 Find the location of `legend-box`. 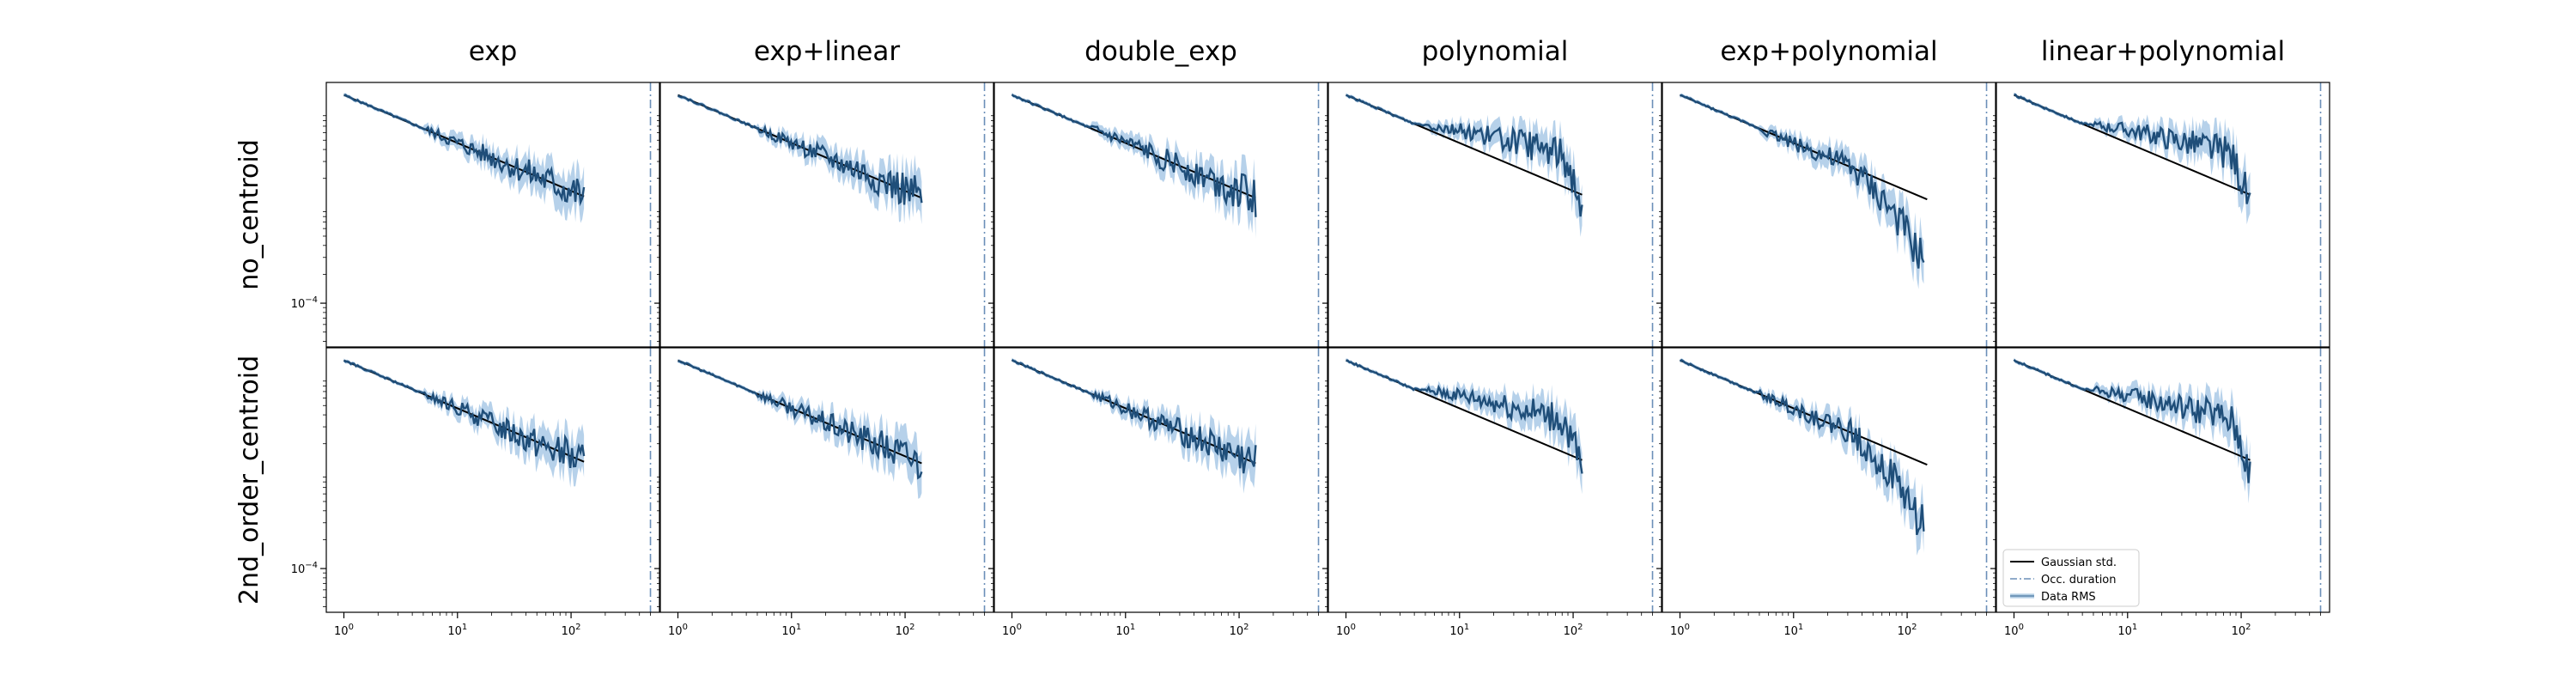

legend-box is located at coordinates (2071, 578).